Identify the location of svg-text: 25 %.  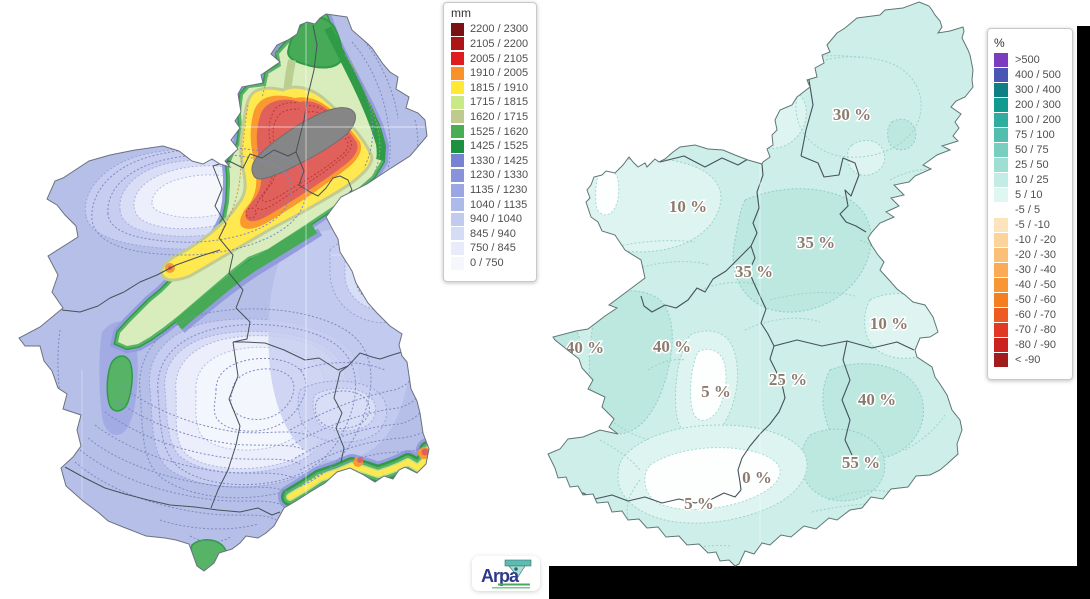
(788, 379).